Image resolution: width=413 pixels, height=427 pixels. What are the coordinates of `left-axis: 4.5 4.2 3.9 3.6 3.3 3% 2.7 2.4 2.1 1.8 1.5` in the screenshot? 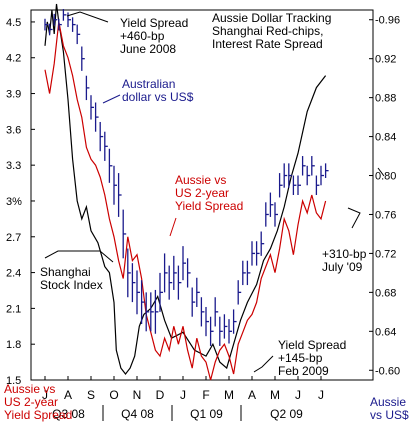 It's located at (20, 202).